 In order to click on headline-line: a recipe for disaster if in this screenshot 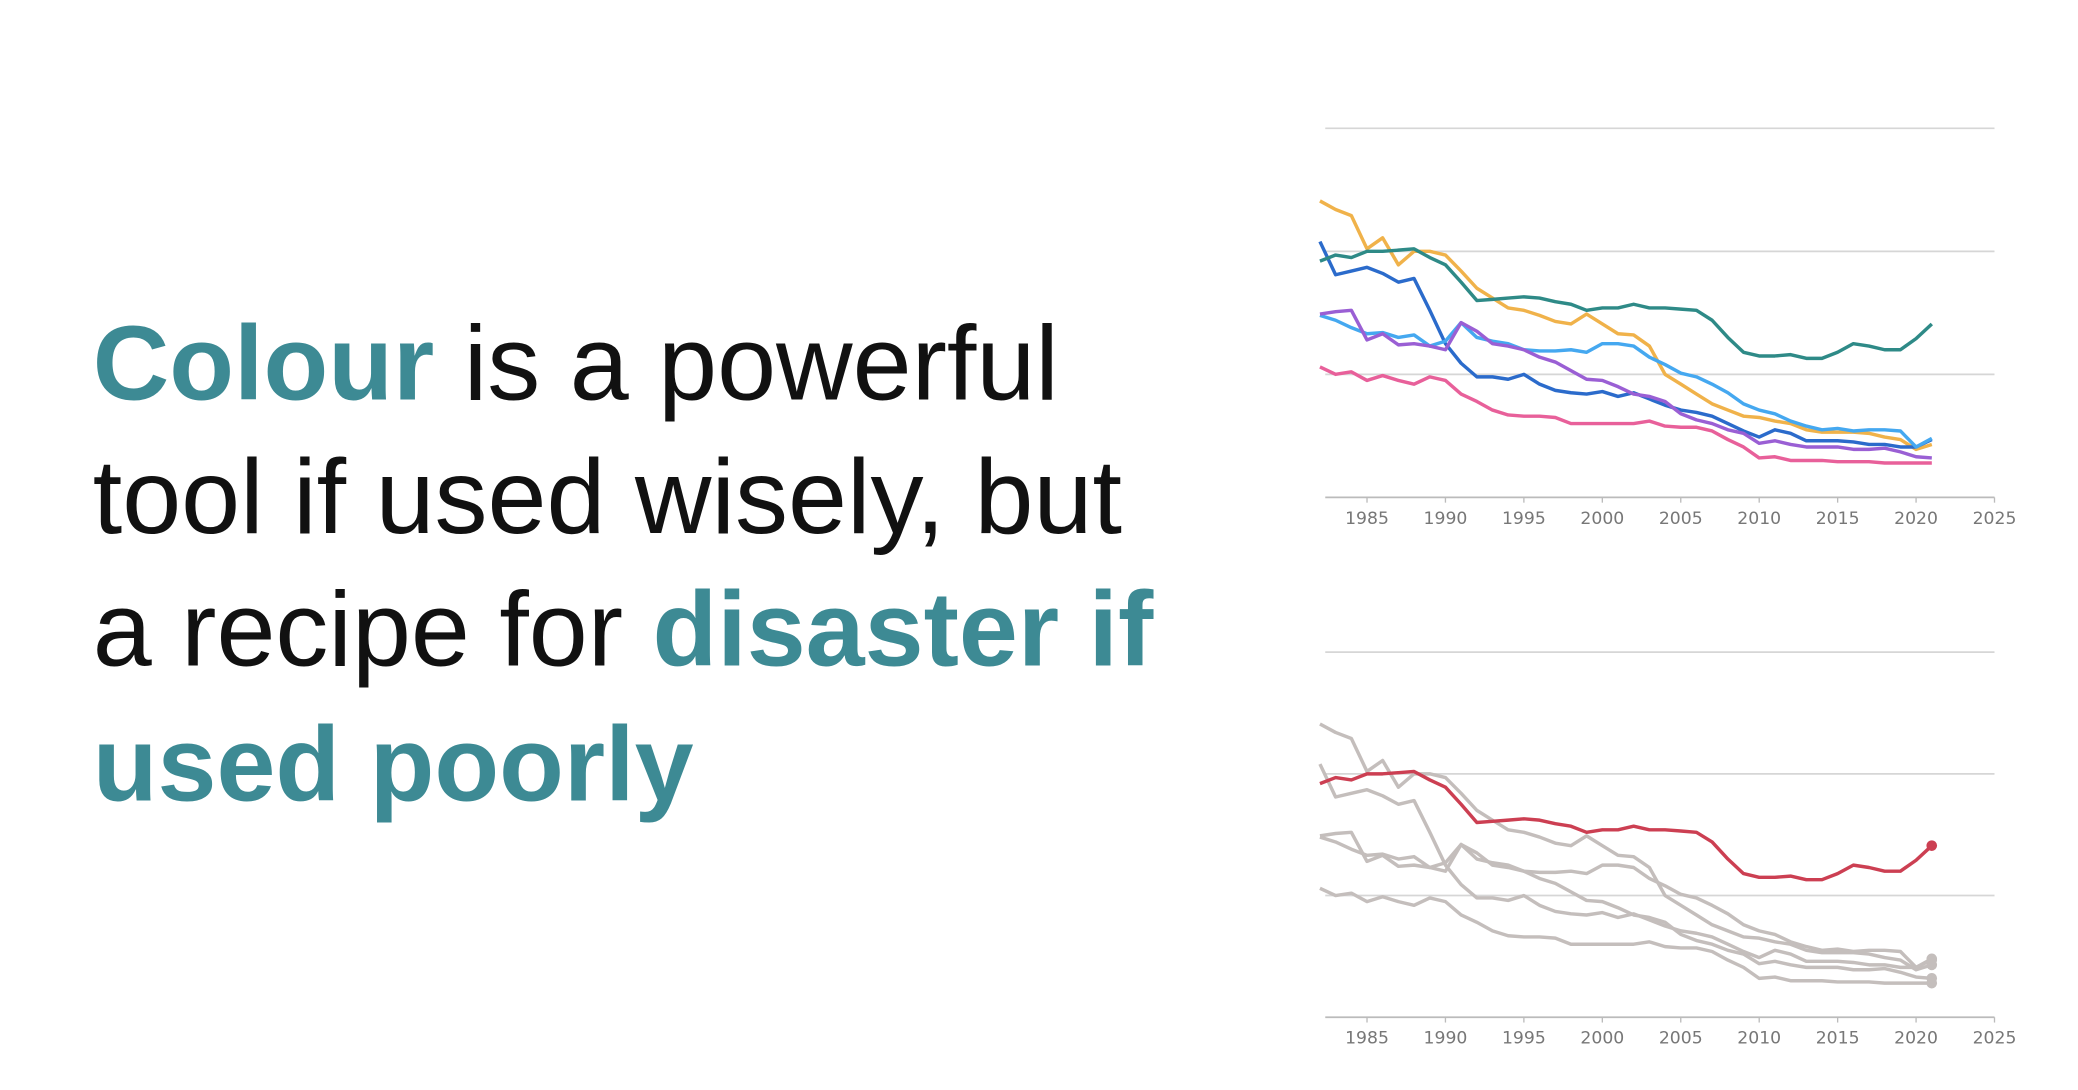, I will do `click(623, 629)`.